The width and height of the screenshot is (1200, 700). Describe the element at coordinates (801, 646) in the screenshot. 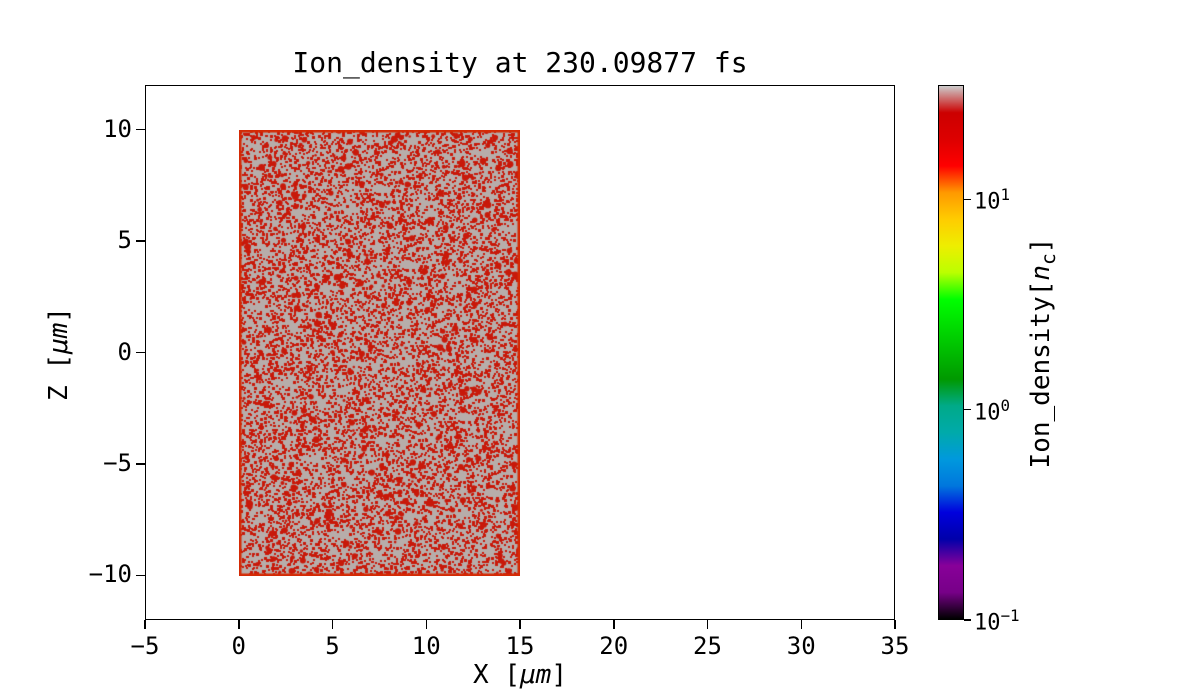

I see `x-tick-label: 30` at that location.